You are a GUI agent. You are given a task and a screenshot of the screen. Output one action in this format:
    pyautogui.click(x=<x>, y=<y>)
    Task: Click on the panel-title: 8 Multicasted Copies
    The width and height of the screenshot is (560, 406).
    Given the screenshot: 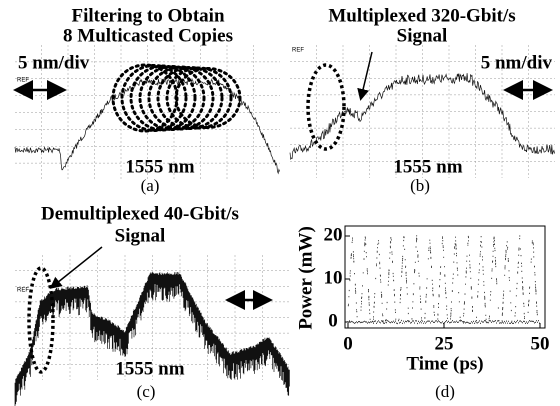 What is the action you would take?
    pyautogui.click(x=148, y=35)
    